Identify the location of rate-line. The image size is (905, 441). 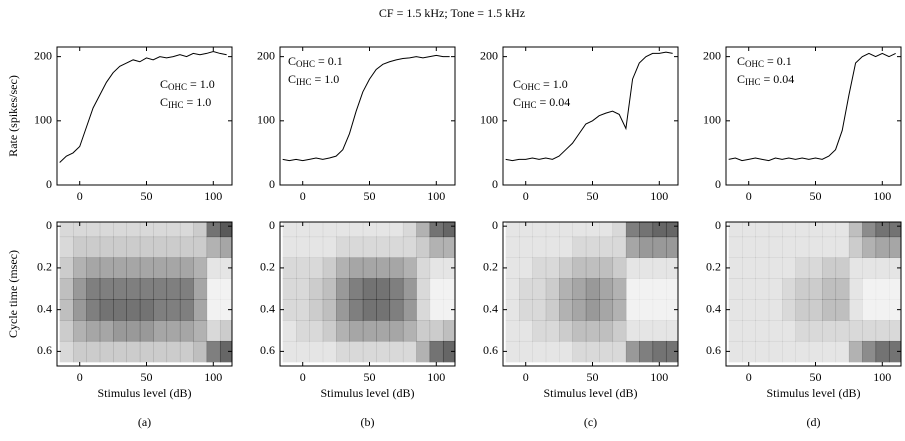
(812, 107).